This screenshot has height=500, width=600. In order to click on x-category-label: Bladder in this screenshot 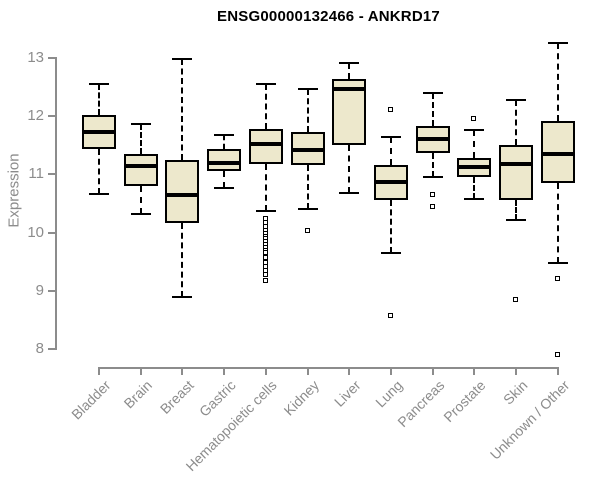, I will do `click(90, 400)`.